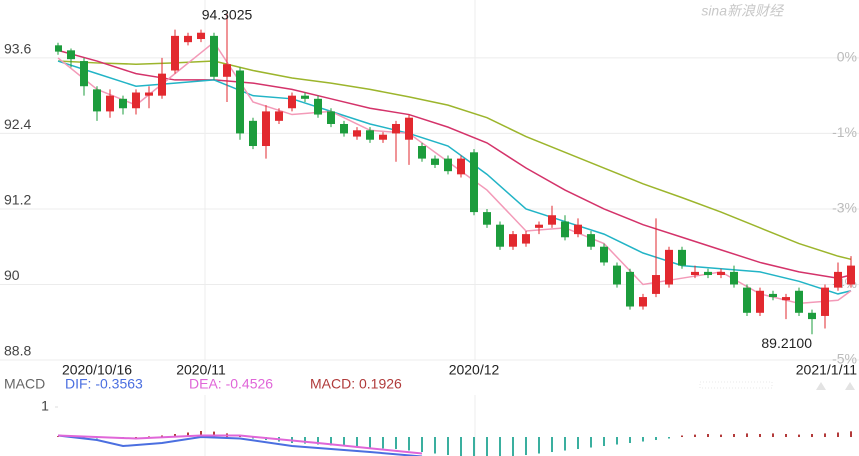 The height and width of the screenshot is (456, 859). What do you see at coordinates (45, 406) in the screenshot?
I see `y-tick-label: 1` at bounding box center [45, 406].